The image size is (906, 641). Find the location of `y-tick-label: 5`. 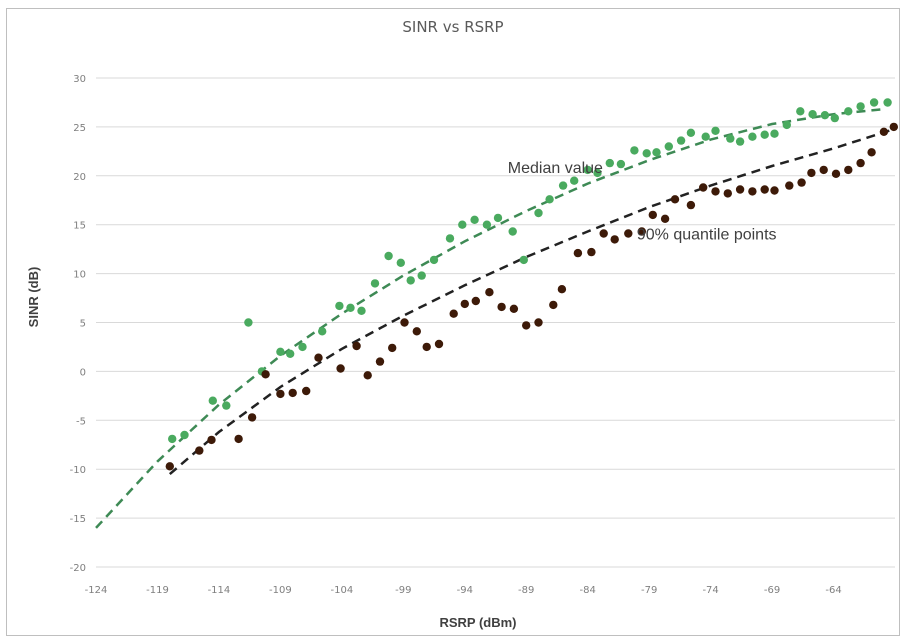

y-tick-label: 5 is located at coordinates (83, 324).